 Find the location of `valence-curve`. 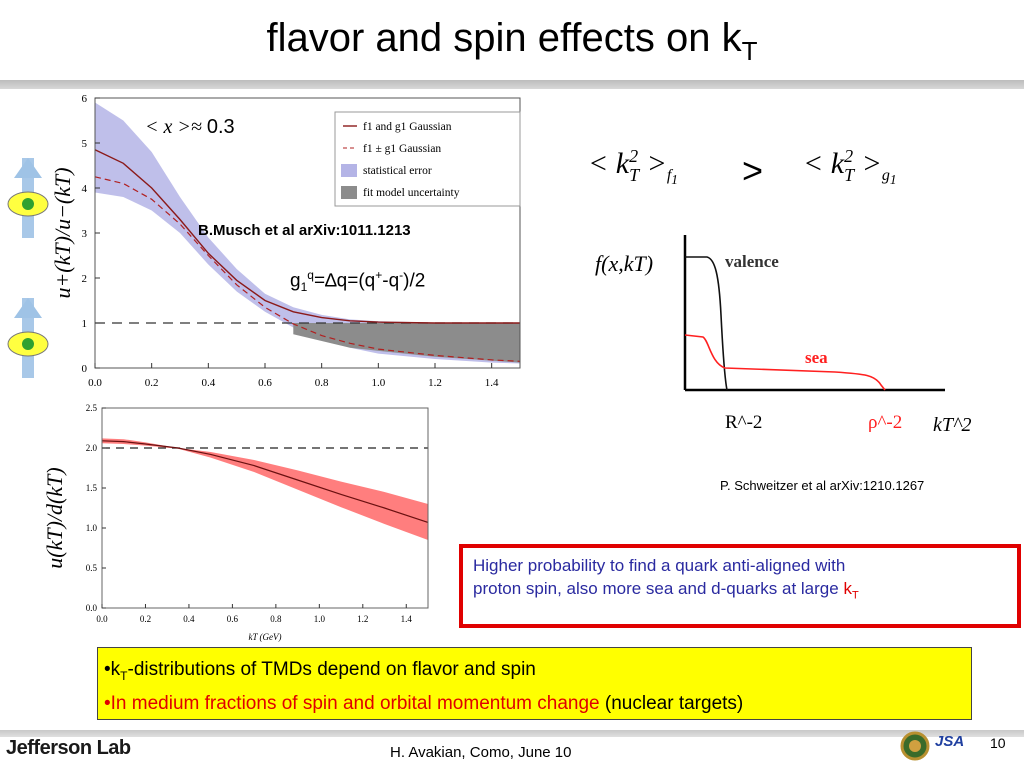

valence-curve is located at coordinates (706, 323).